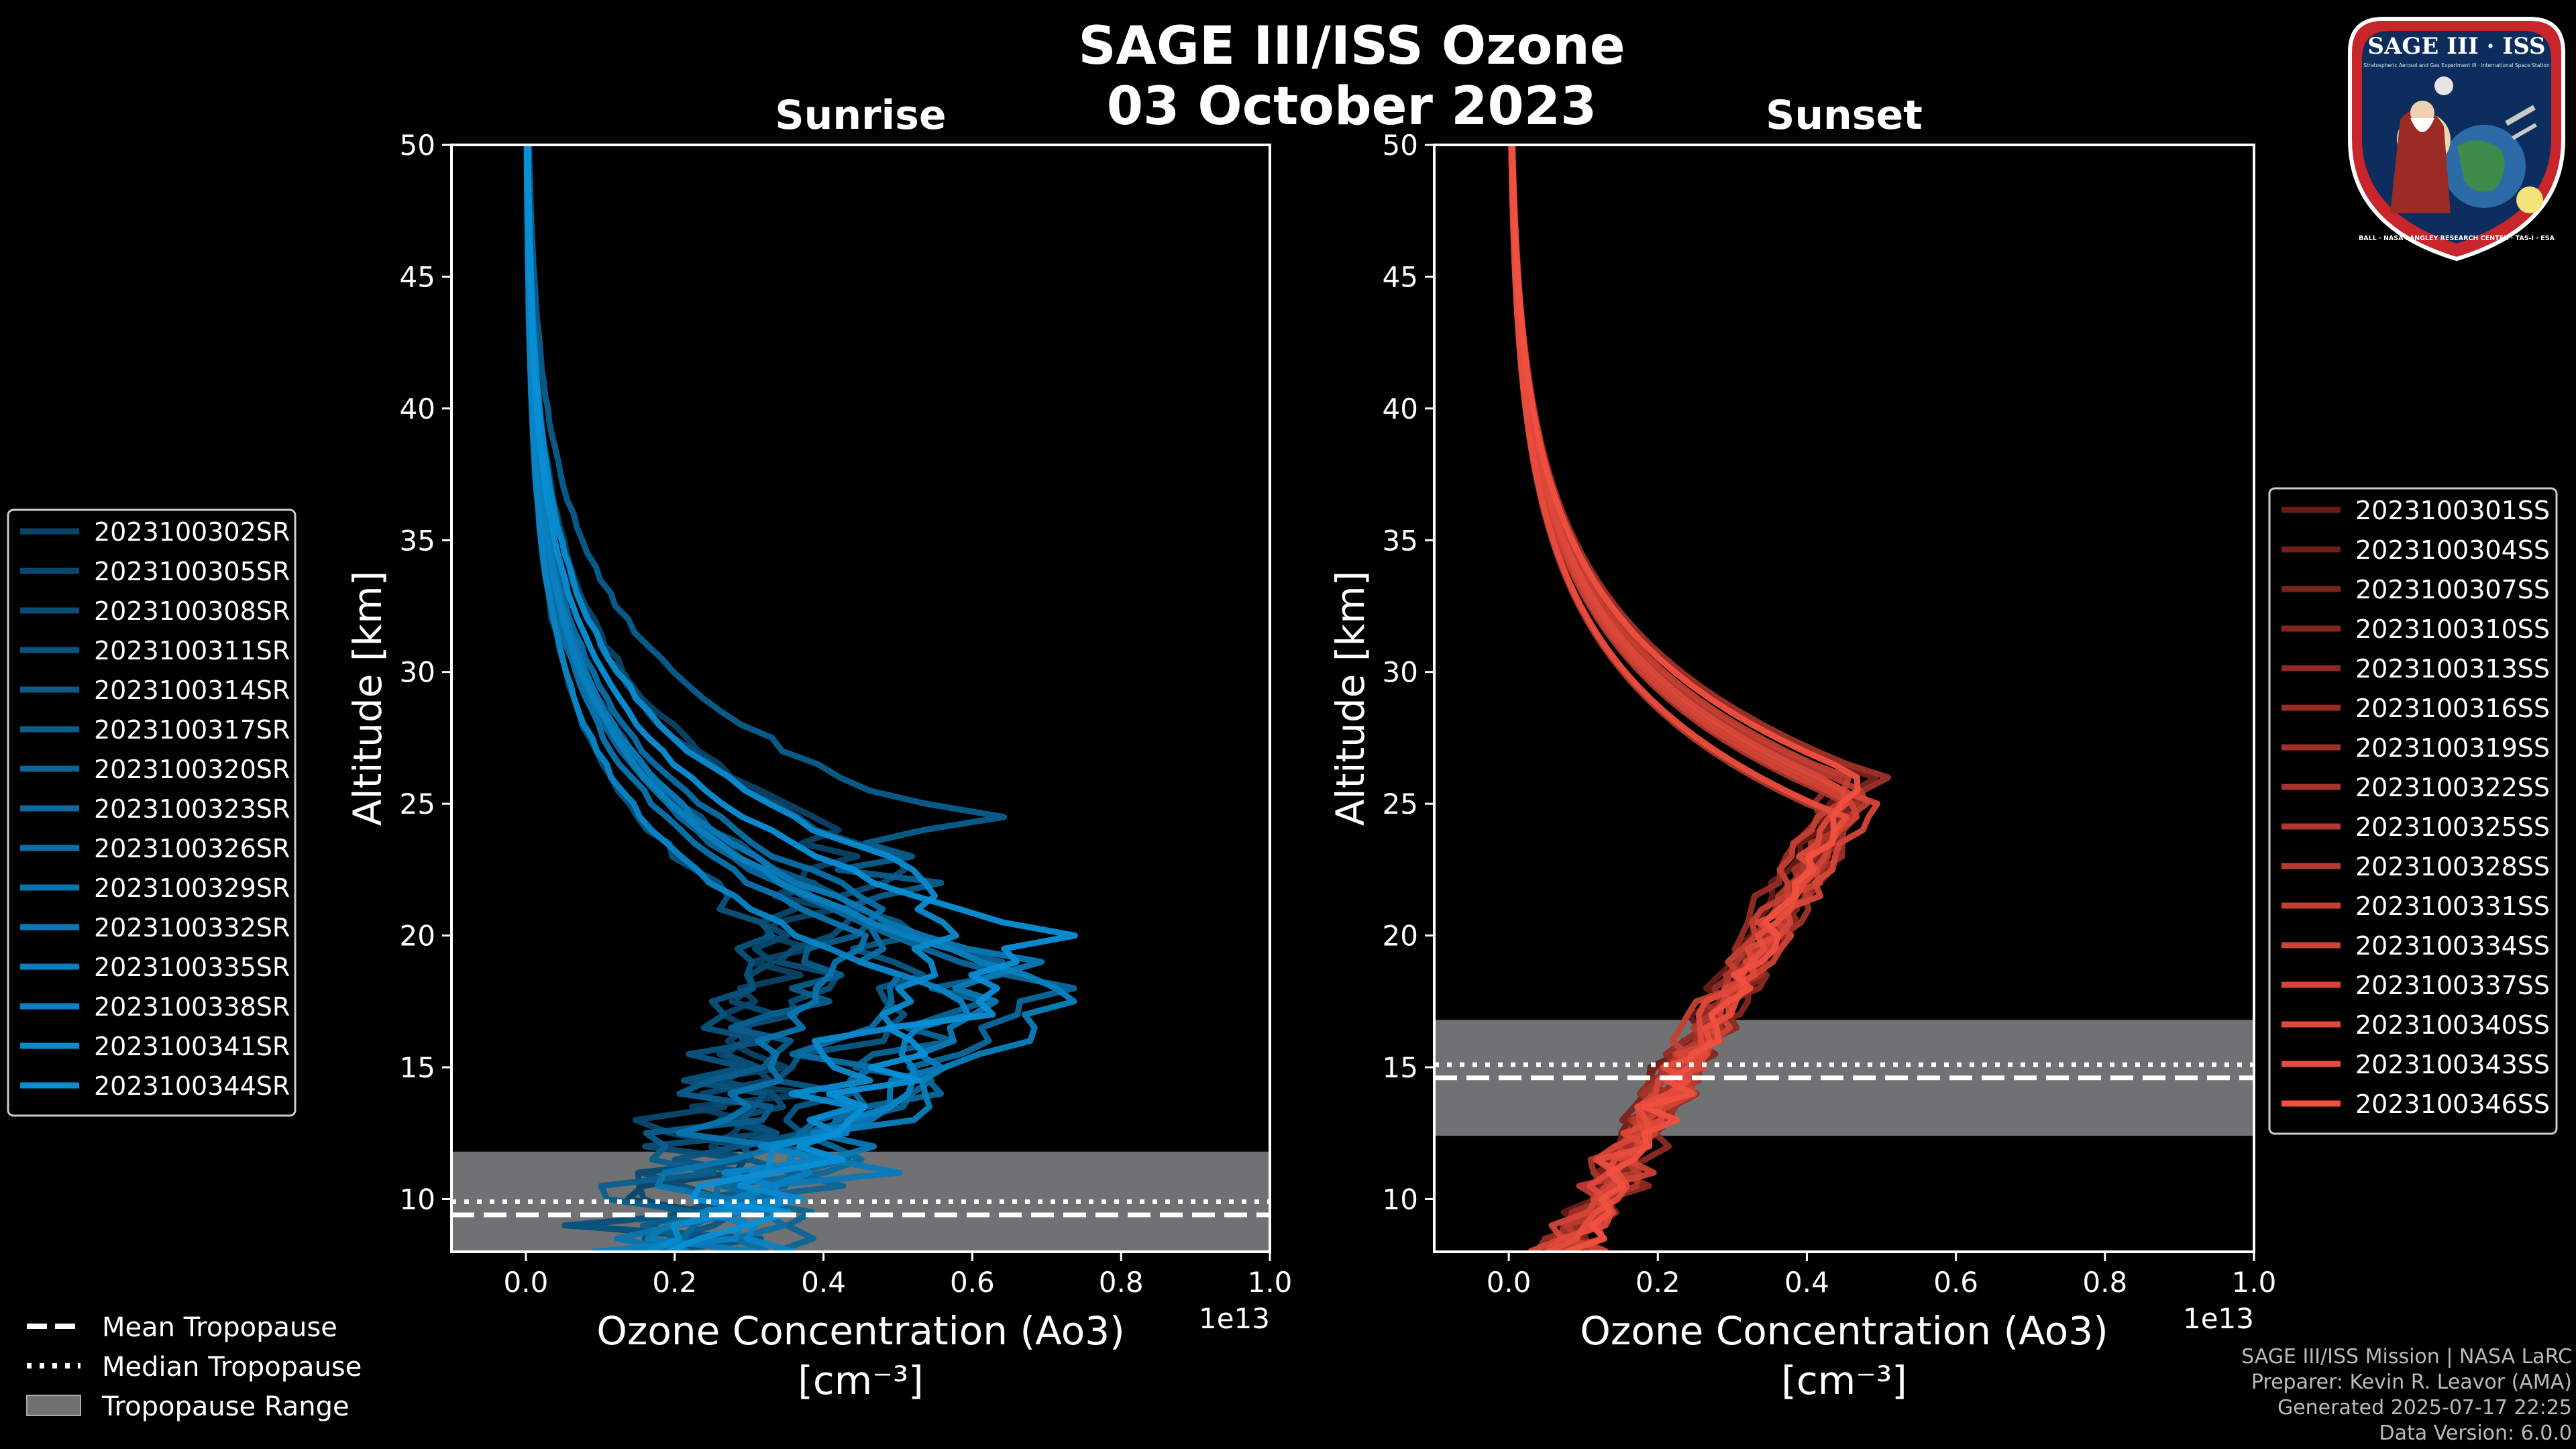  Describe the element at coordinates (2475, 1433) in the screenshot. I see `credit-version: Data Version: 6.0.0` at that location.